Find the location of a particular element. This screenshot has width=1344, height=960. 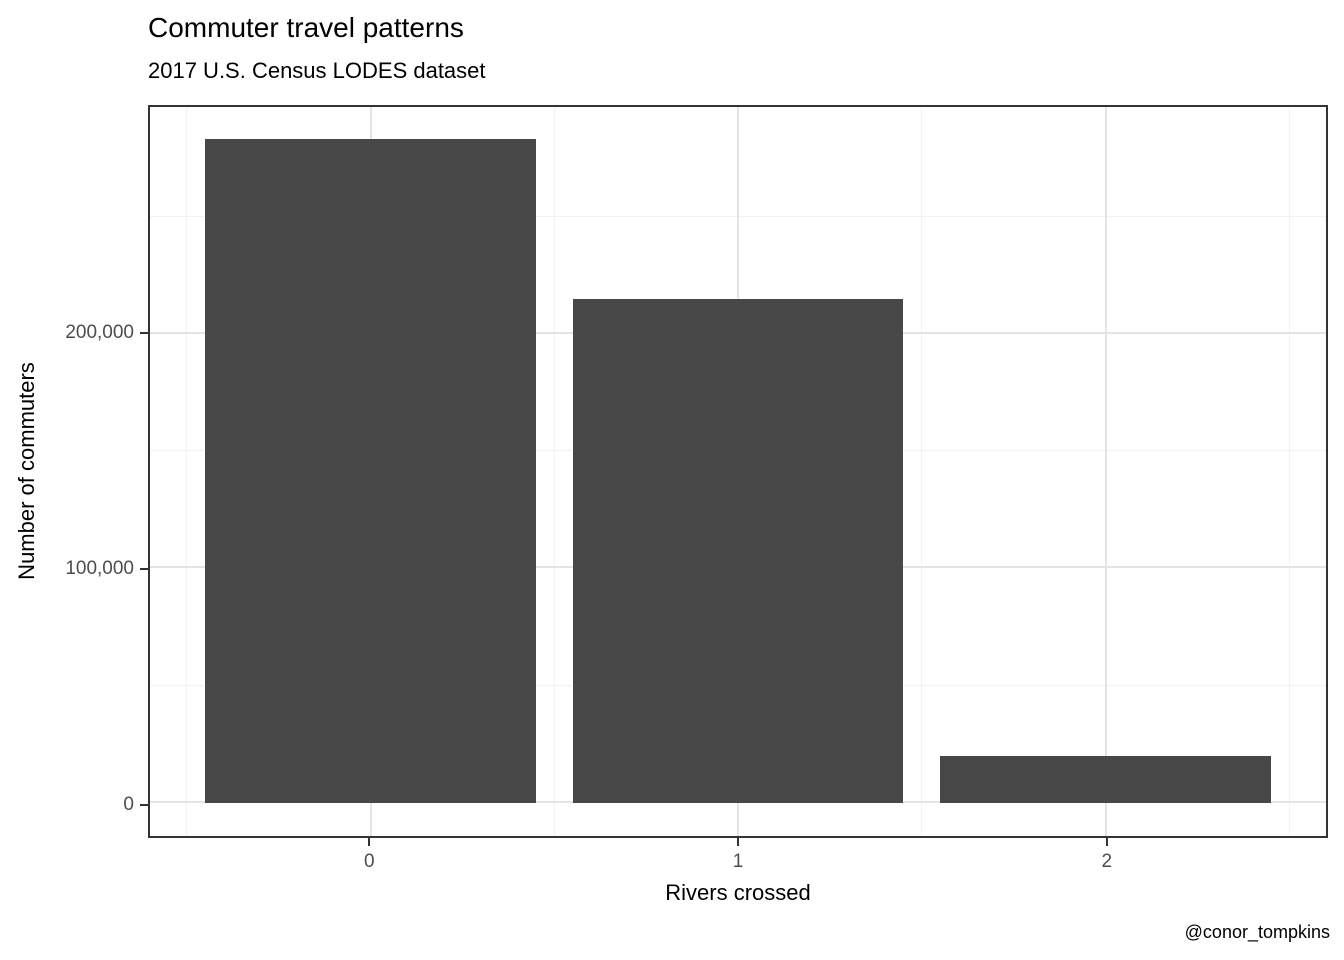

chart-title: Commuter travel patterns is located at coordinates (306, 27).